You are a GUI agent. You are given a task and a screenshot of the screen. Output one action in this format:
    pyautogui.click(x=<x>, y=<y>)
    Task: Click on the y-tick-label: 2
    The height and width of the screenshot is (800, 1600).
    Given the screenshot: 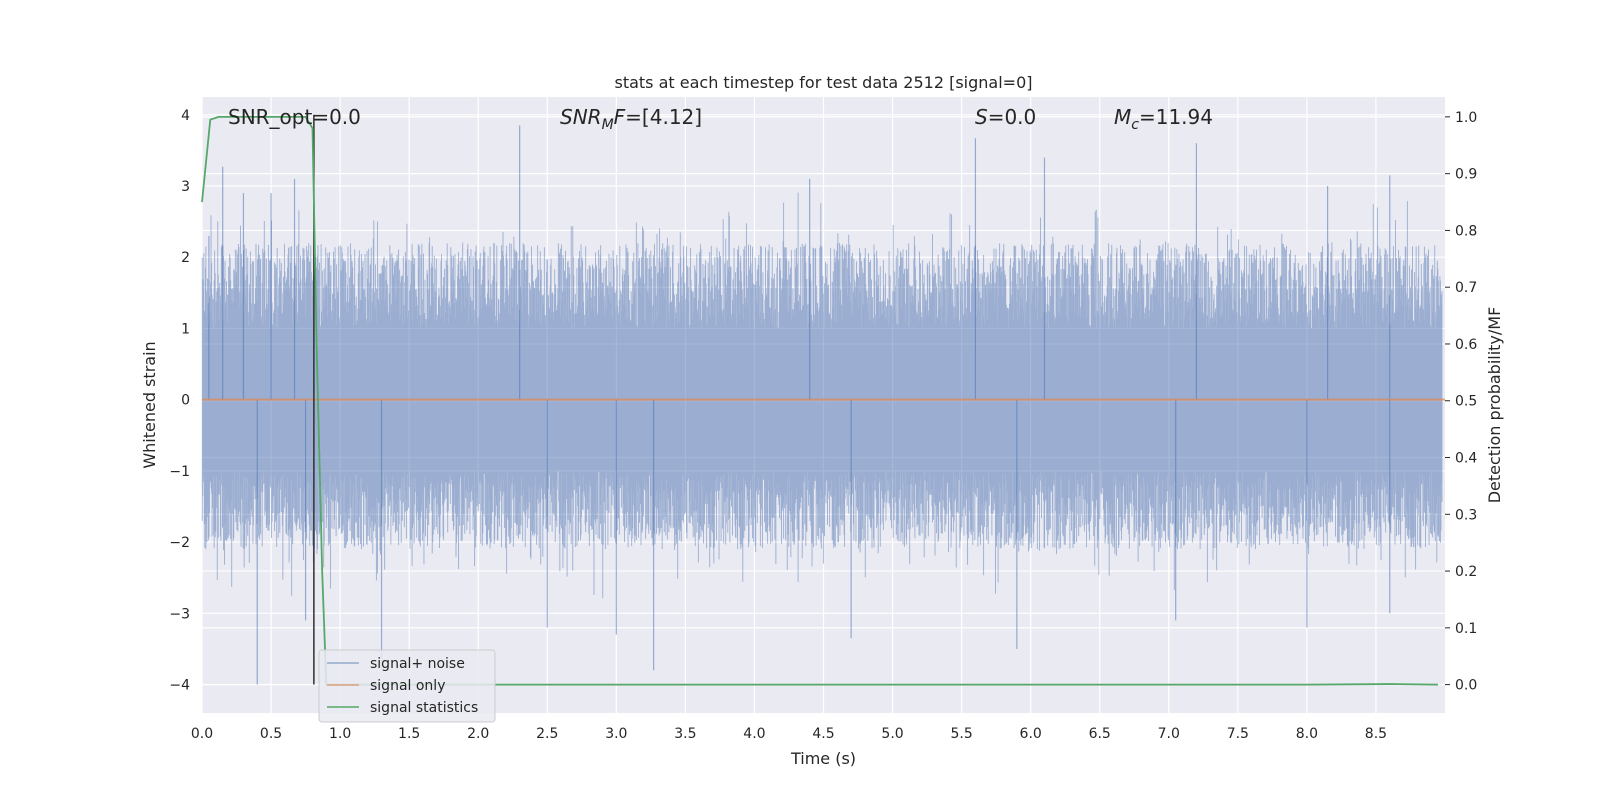 What is the action you would take?
    pyautogui.click(x=185, y=258)
    